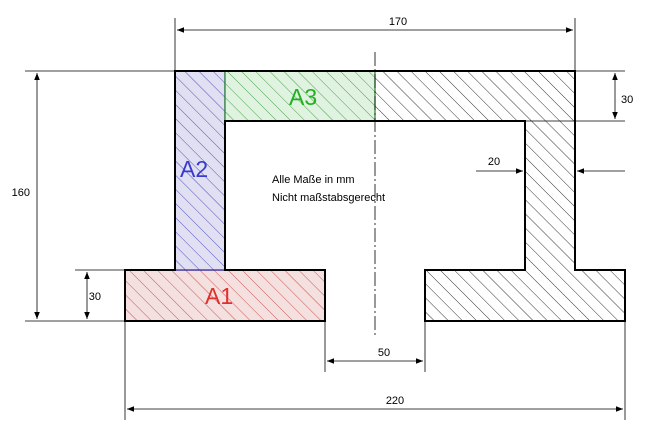 The height and width of the screenshot is (436, 667). I want to click on dimension-20-label: 20, so click(494, 162).